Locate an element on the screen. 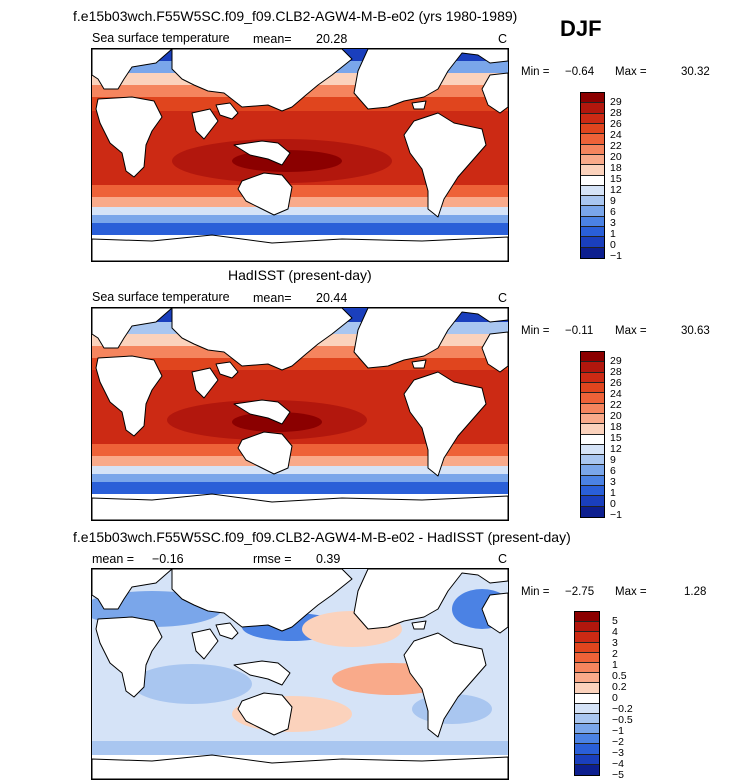 The image size is (733, 784). panel2-min-label: Min = is located at coordinates (535, 331).